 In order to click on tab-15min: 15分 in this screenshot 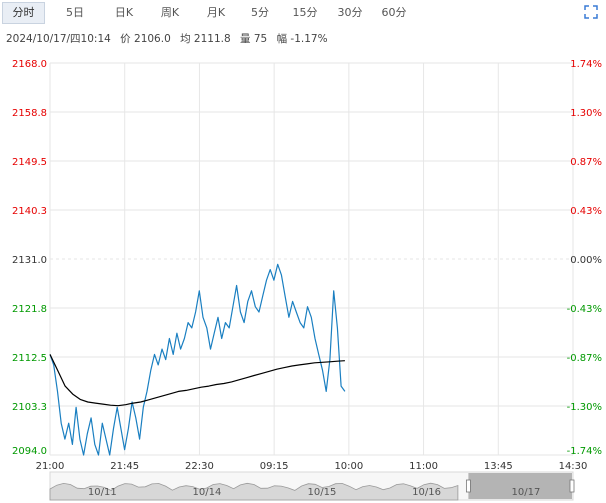, I will do `click(305, 12)`.